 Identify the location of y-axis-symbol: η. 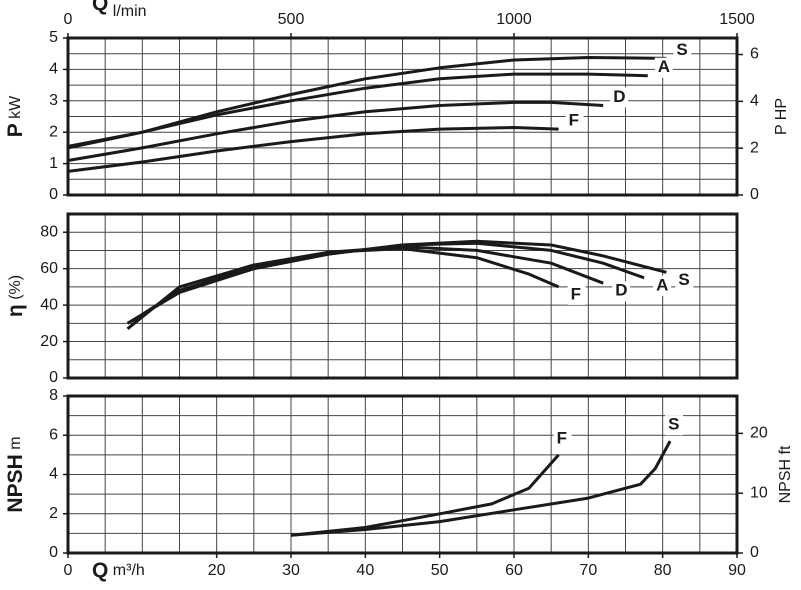
(15, 310).